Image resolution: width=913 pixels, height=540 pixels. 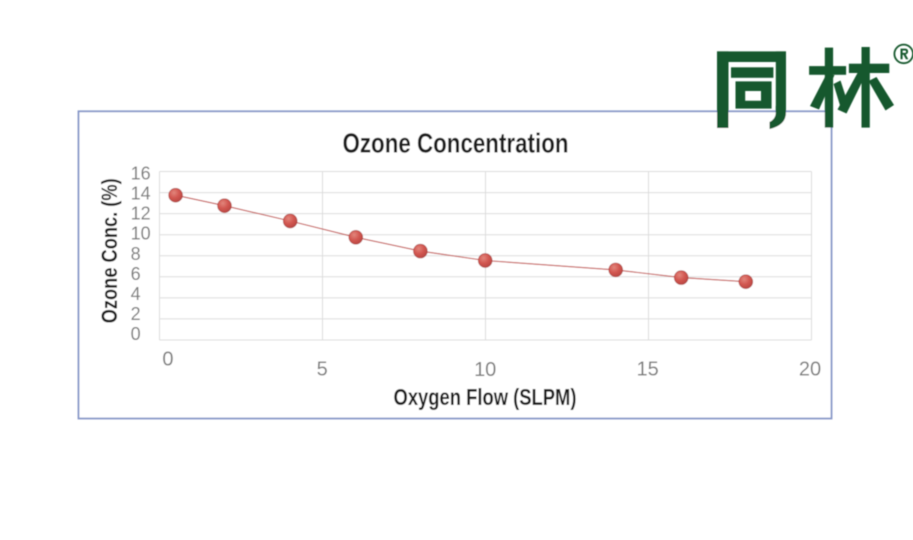 I want to click on svg-text: 16, so click(x=141, y=173).